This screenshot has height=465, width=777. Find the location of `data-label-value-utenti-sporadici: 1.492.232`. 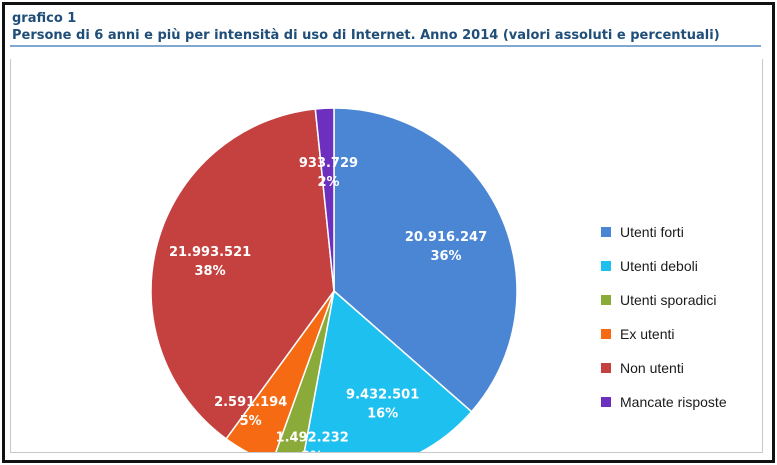

data-label-value-utenti-sporadici: 1.492.232 is located at coordinates (312, 437).